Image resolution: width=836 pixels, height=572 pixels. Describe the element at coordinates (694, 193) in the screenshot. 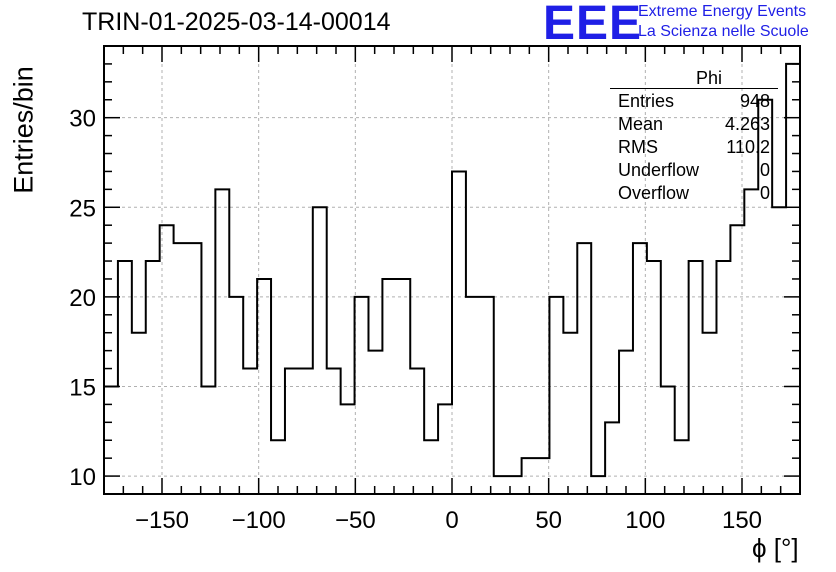

I see `stats-row-overflow: Overflow 0` at that location.